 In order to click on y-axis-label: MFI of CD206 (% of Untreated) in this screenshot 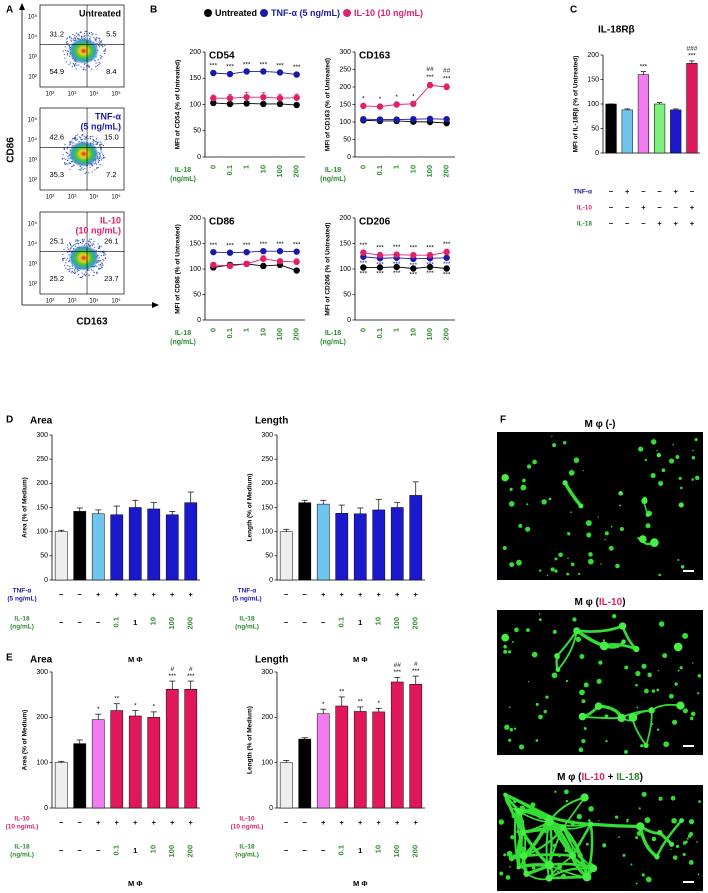, I will do `click(328, 268)`.